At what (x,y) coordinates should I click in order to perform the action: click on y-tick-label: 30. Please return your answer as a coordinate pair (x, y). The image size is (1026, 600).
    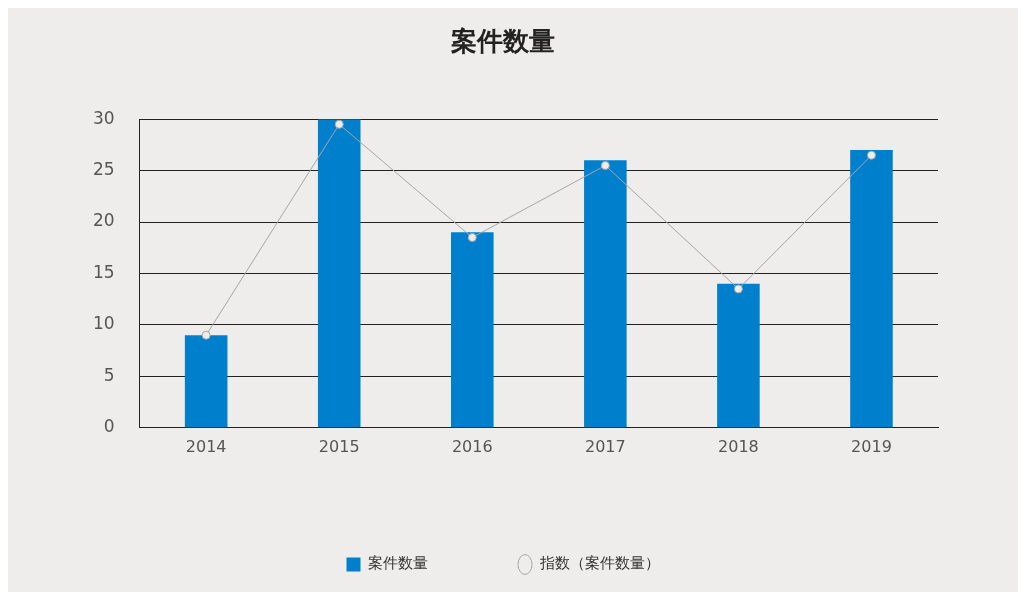
    Looking at the image, I should click on (103, 117).